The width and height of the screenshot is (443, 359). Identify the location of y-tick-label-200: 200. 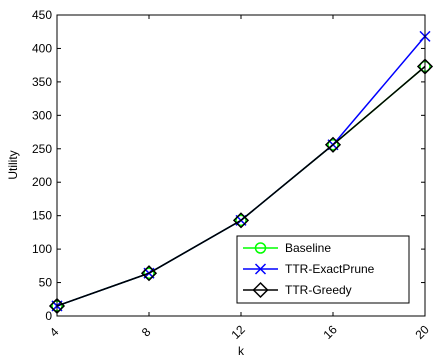
(42, 182).